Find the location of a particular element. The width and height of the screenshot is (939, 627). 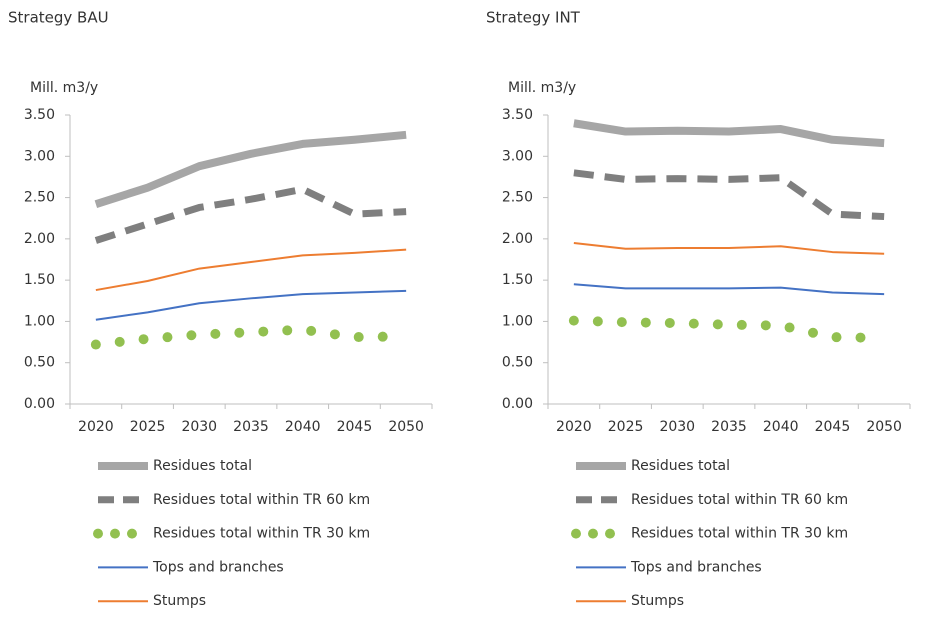

chart-title: Strategy BAU is located at coordinates (58, 18).